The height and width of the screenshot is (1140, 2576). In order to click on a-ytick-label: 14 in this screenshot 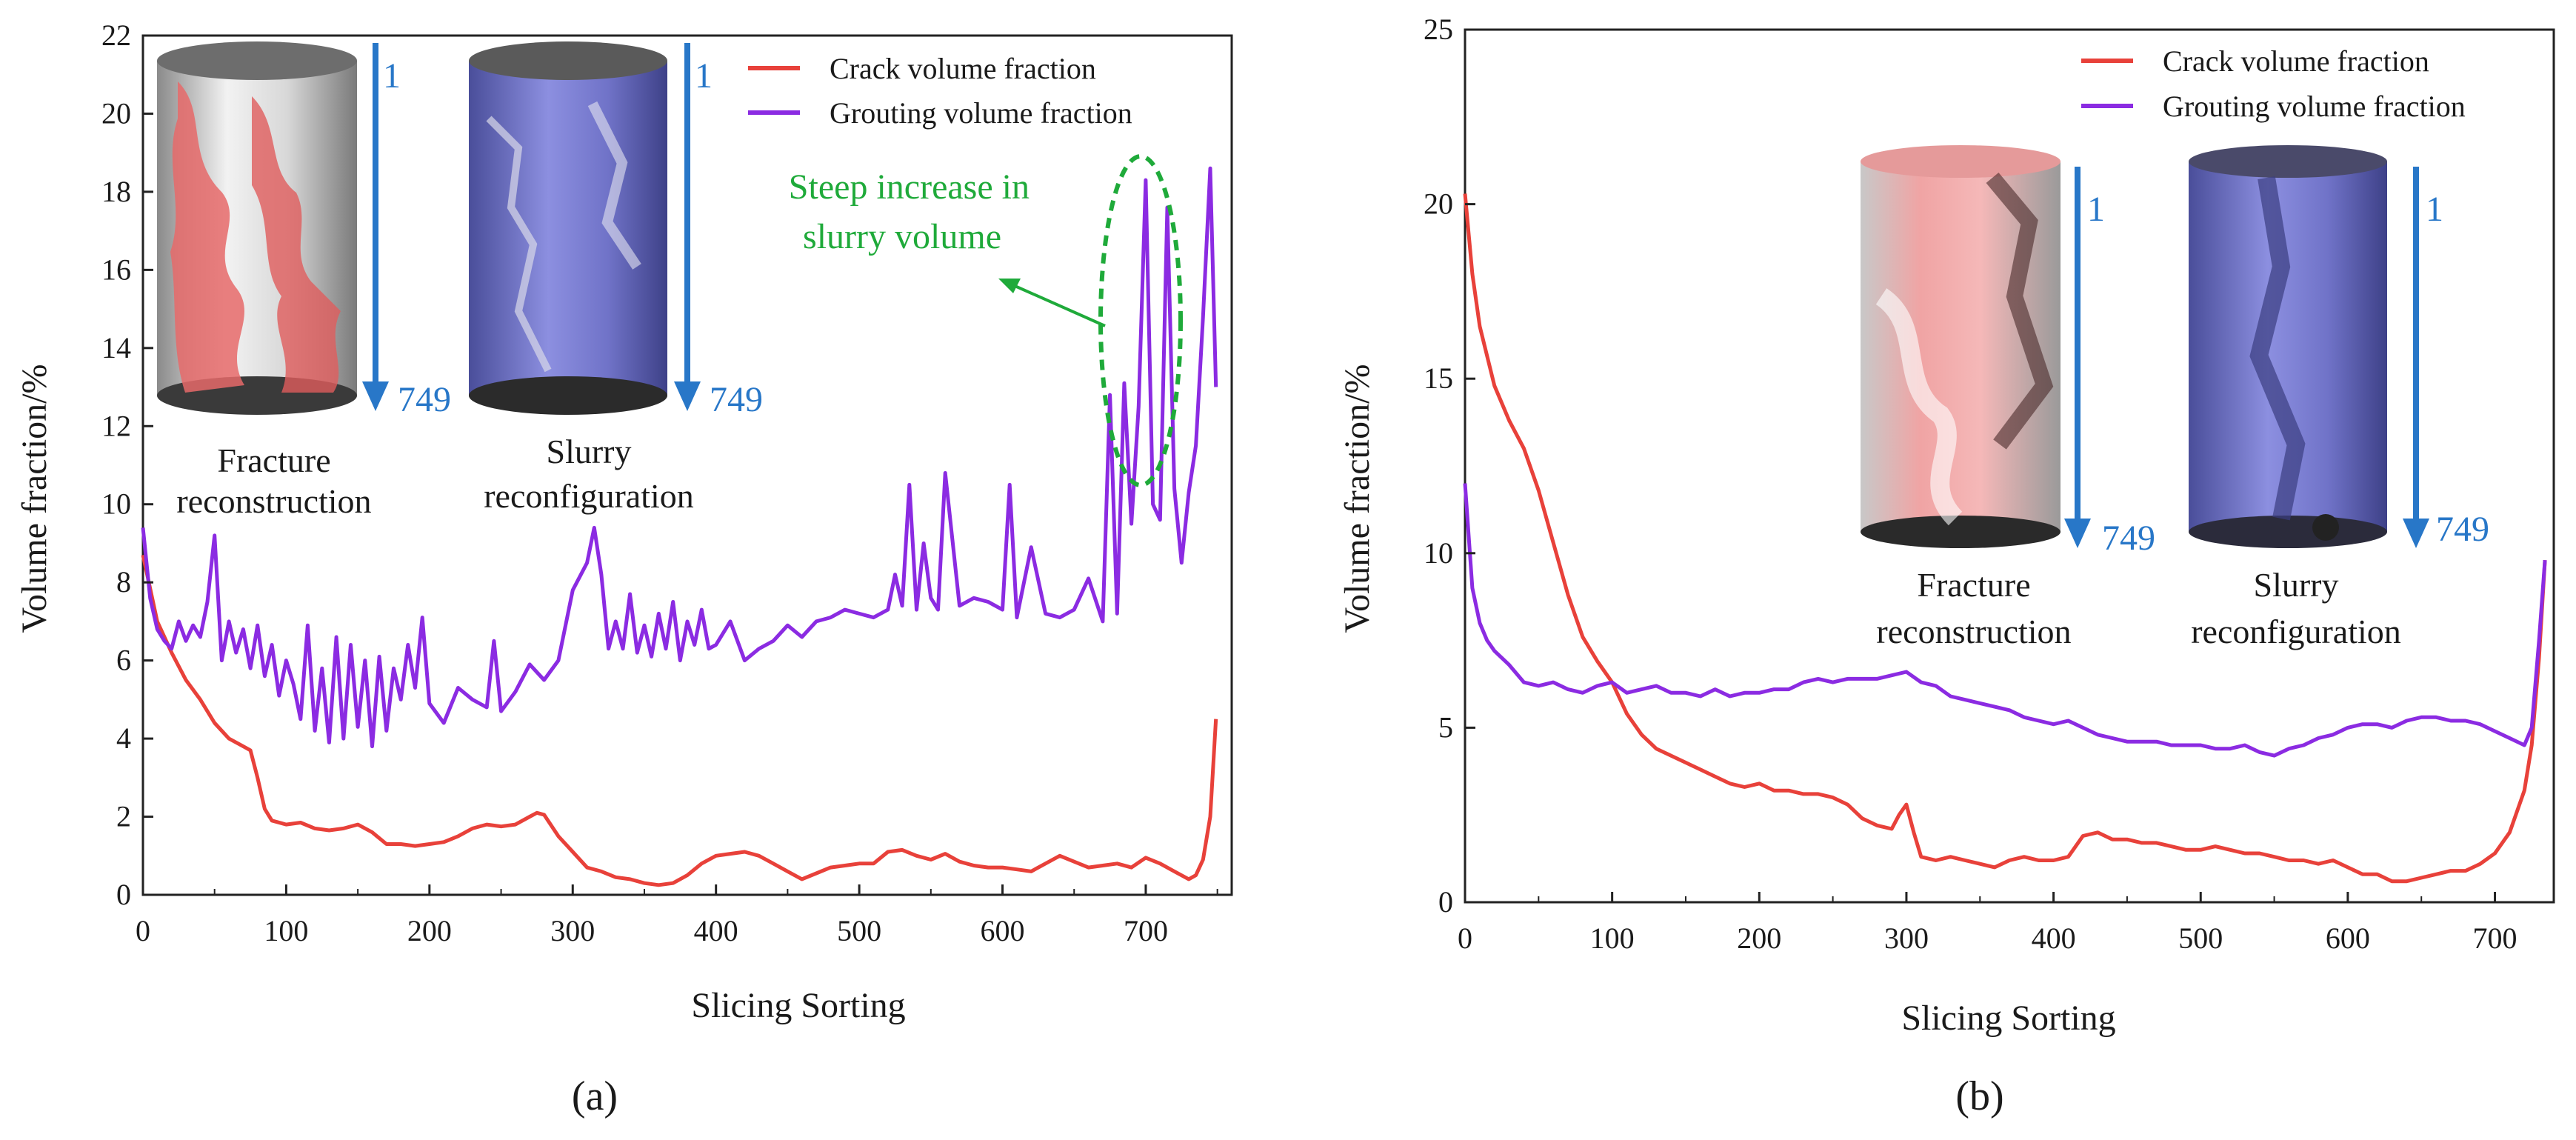, I will do `click(116, 347)`.